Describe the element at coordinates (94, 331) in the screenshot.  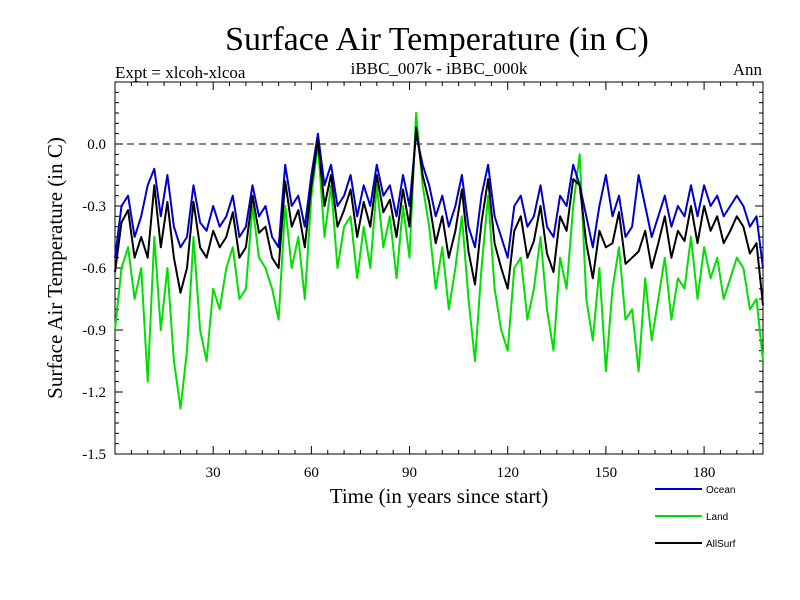
I see `y-tick-label: -0.9` at that location.